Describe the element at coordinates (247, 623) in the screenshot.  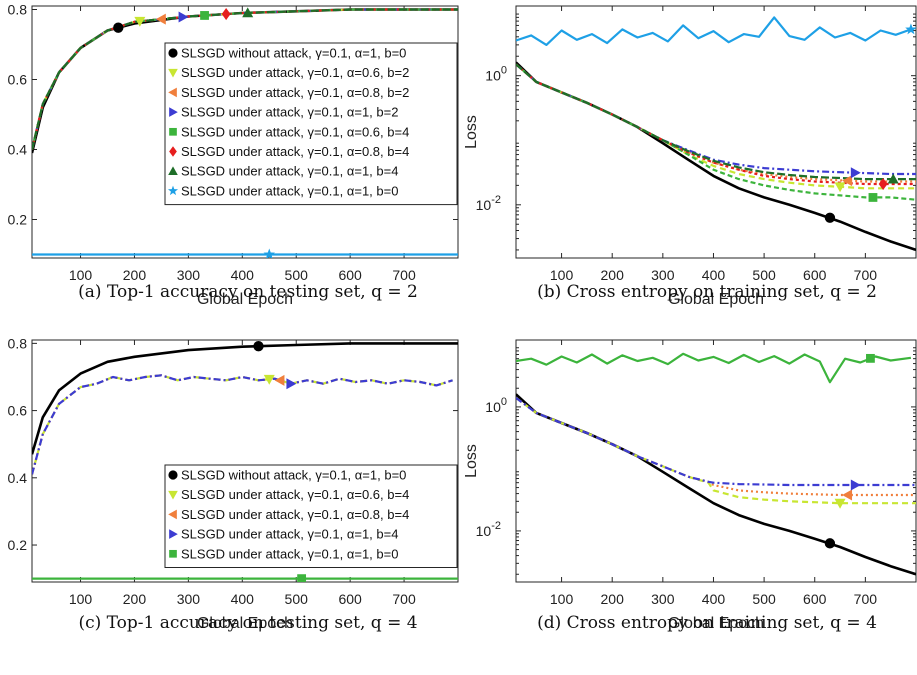
I see `caption: (c) Top-1 accuracy on testing set, q = 4` at that location.